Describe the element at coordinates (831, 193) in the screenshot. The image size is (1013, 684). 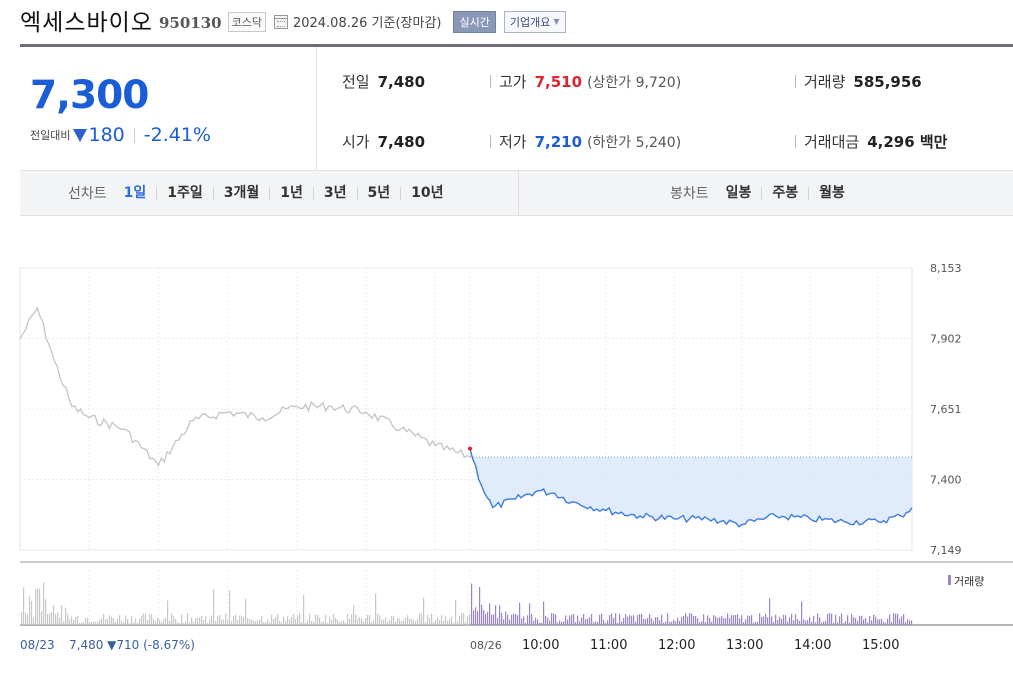
I see `tab-monthly-candle: 월봉` at that location.